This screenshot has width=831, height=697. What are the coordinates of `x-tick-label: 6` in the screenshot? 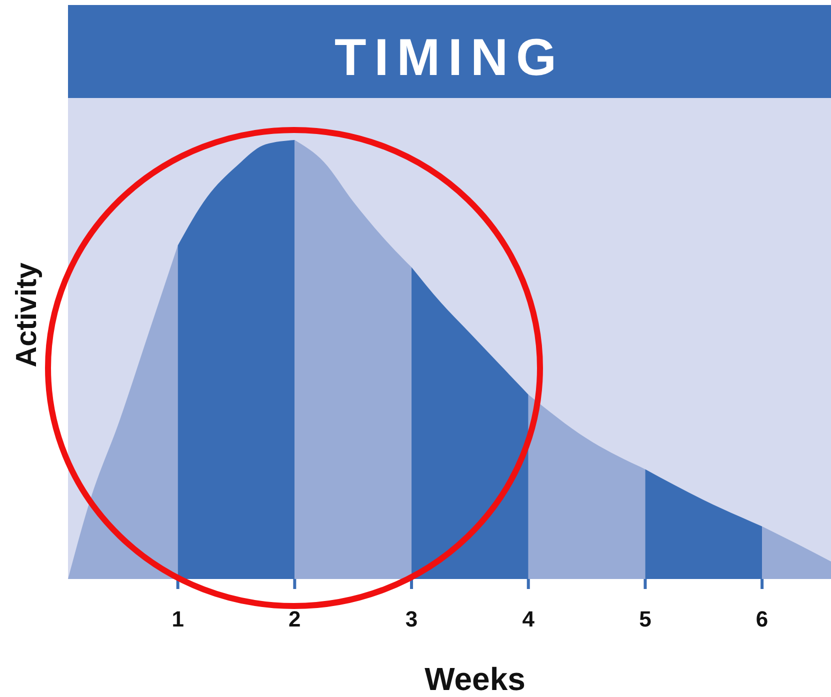 It's located at (762, 619).